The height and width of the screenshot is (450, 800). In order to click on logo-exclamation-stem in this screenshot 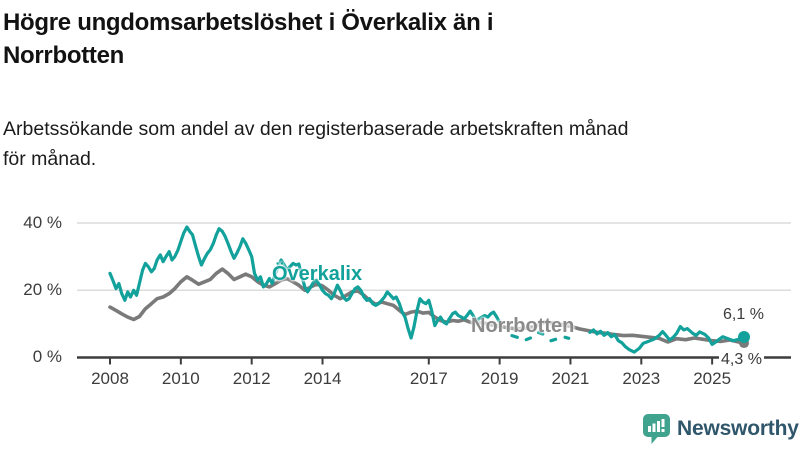, I will do `click(663, 423)`.